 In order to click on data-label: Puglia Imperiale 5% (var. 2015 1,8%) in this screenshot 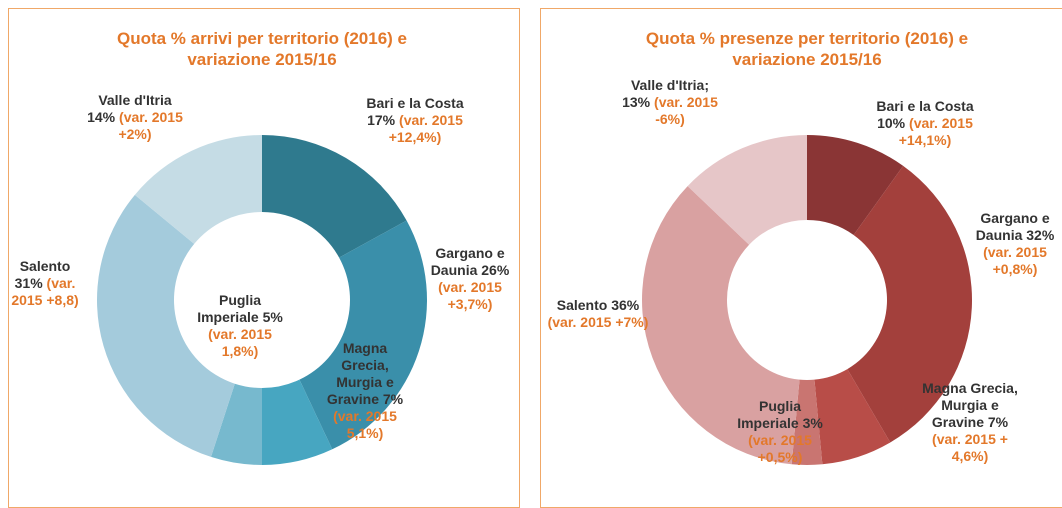, I will do `click(240, 326)`.